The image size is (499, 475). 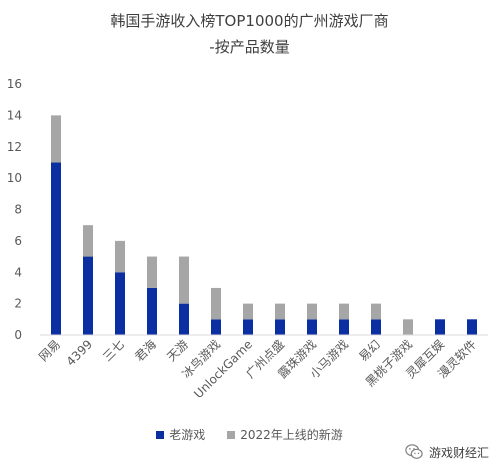 I want to click on y-axis: 0 2 4 6 8 10 12 14 16, so click(x=14, y=209).